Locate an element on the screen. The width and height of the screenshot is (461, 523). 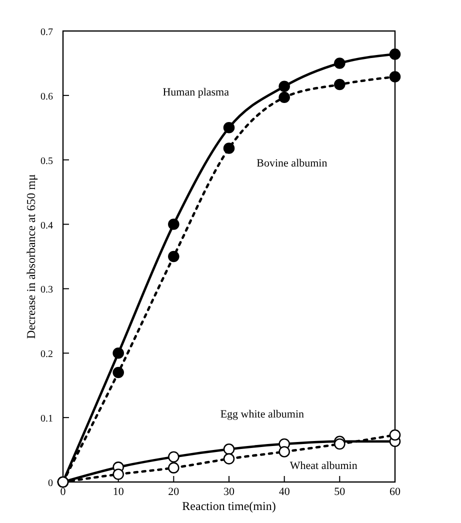
x-tick-label: 50 is located at coordinates (340, 492).